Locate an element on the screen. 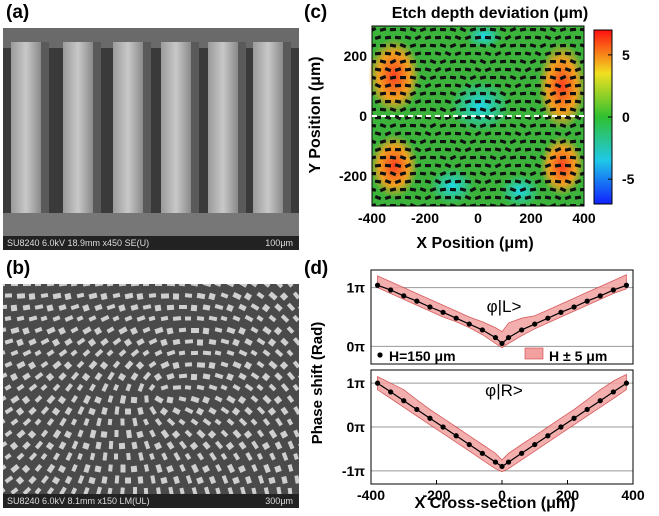  pillar-pattern is located at coordinates (478, 121).